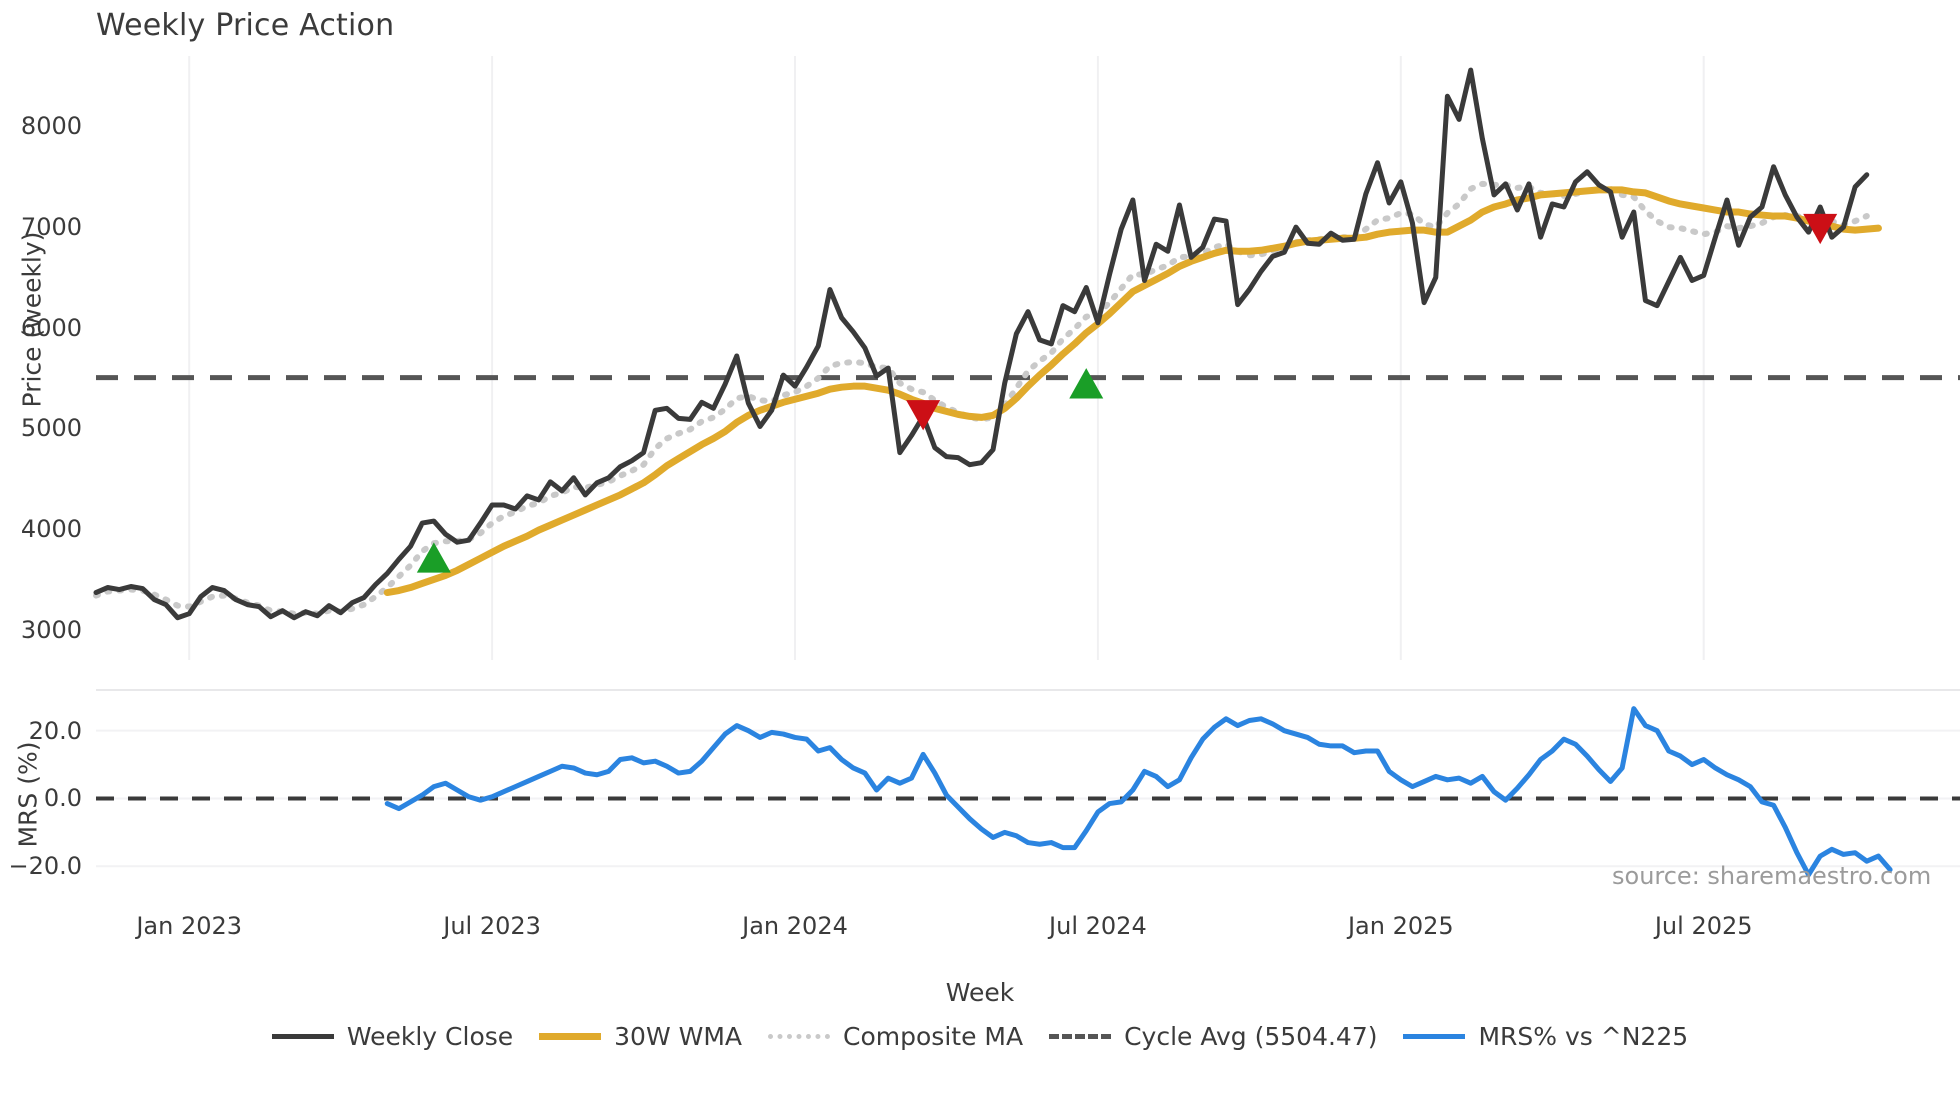 This screenshot has width=1960, height=1102. What do you see at coordinates (1583, 1036) in the screenshot?
I see `legend-label-4: MRS% vs ^N225` at bounding box center [1583, 1036].